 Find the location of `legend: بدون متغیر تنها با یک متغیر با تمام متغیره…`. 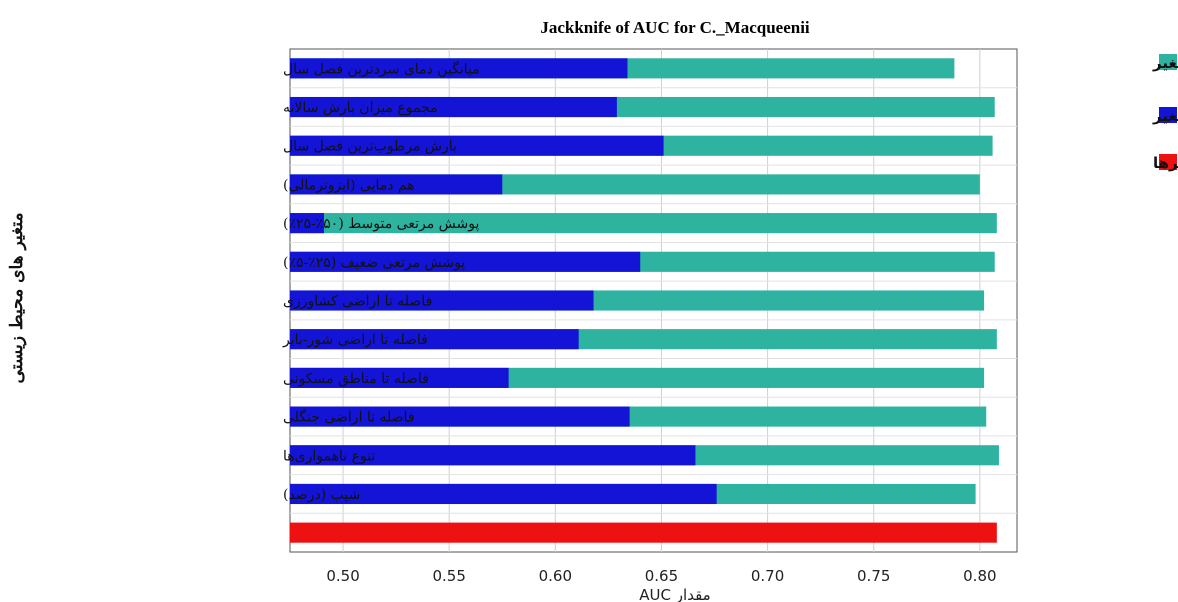

legend: بدون متغیر تنها با یک متغیر با تمام متغیره… is located at coordinates (1165, 113).